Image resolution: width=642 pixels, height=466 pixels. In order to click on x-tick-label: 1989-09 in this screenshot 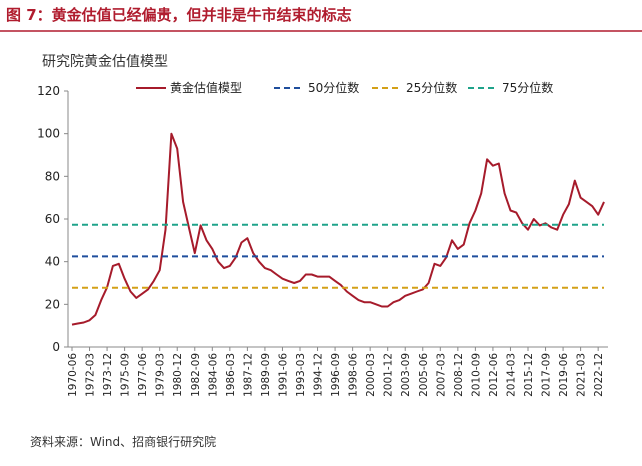, I will do `click(266, 375)`.